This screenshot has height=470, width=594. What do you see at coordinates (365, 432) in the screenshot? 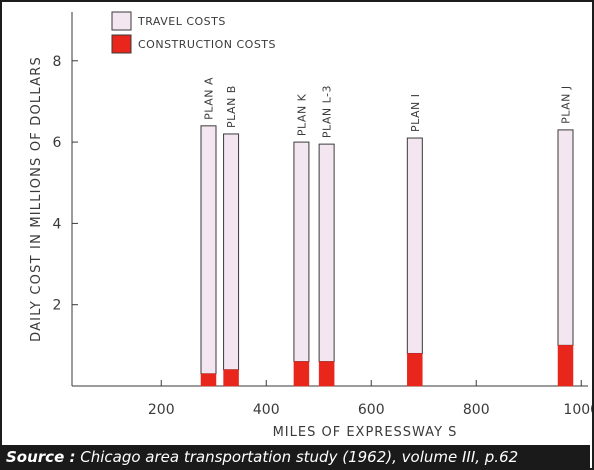
I see `x-axis-title: MILES OF EXPRESSWAY S` at bounding box center [365, 432].